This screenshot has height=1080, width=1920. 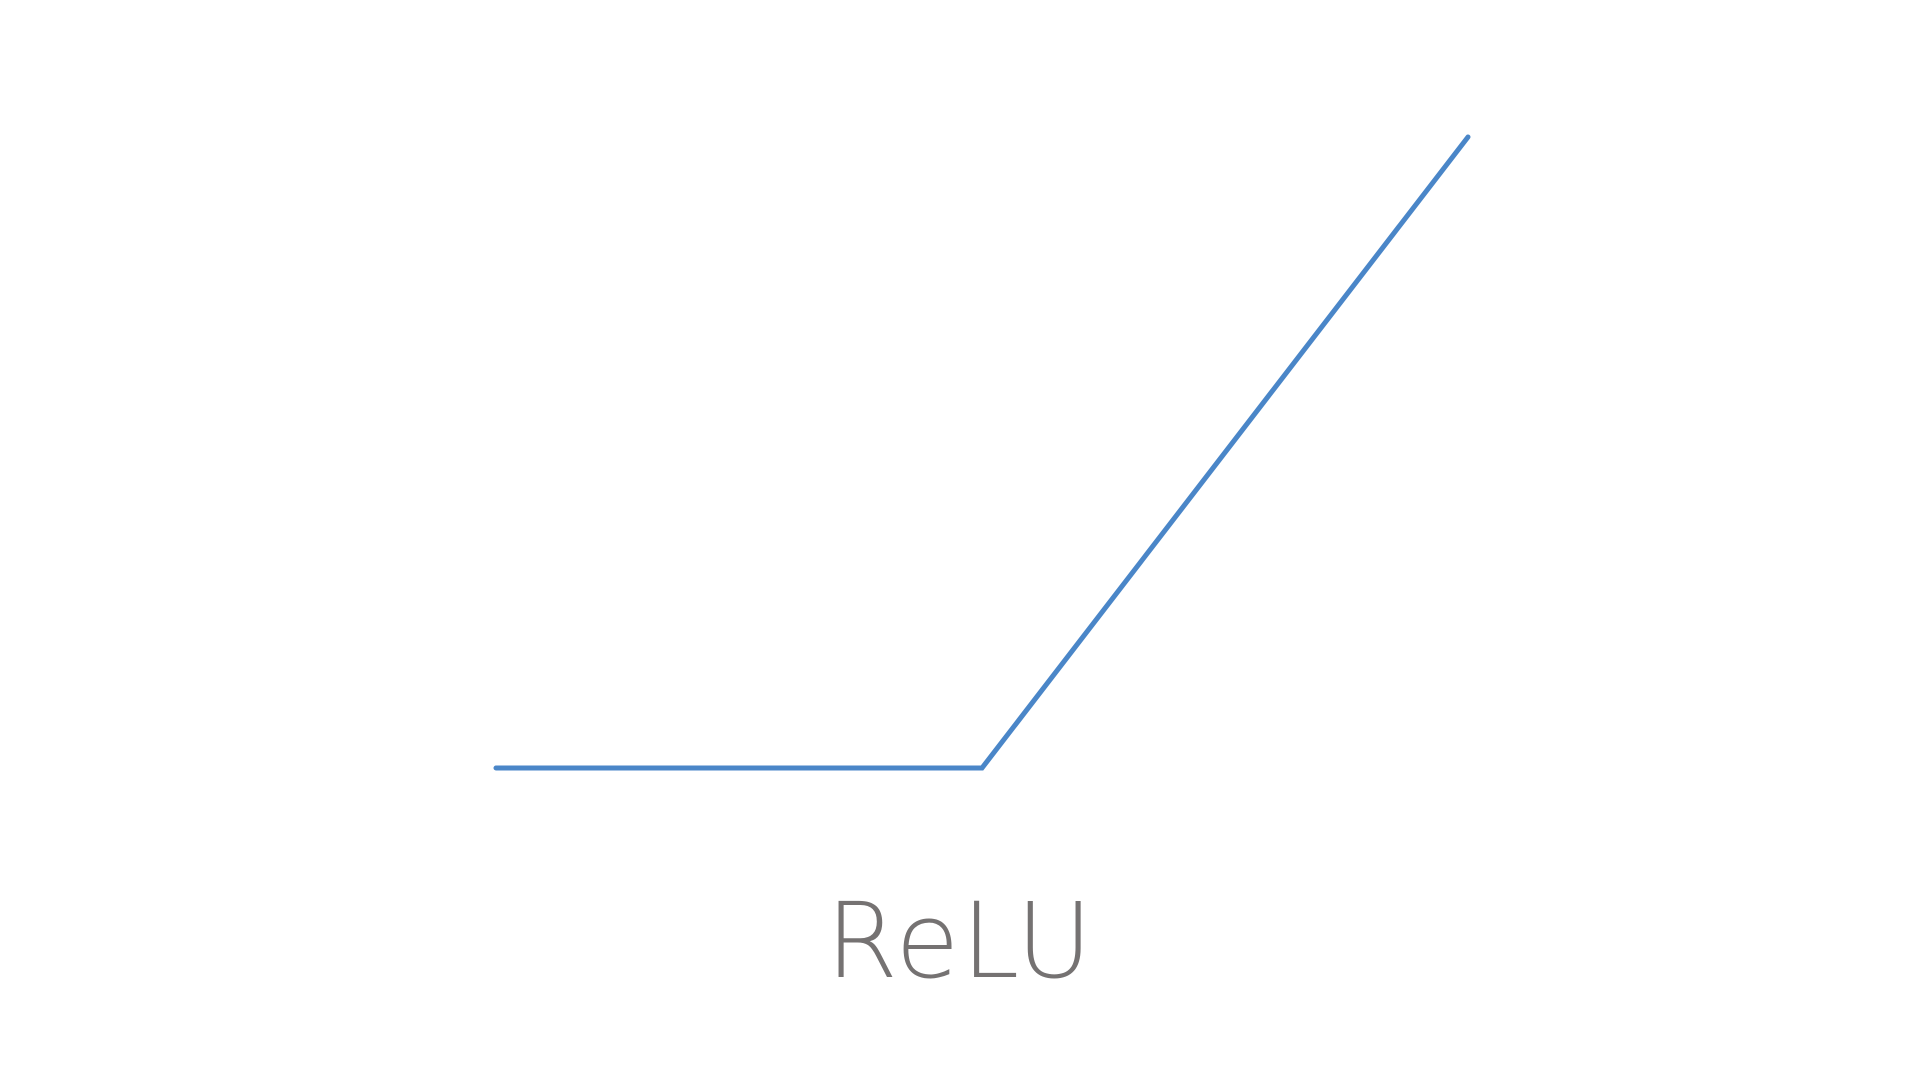 I want to click on chart-title: ReLU, so click(x=960, y=941).